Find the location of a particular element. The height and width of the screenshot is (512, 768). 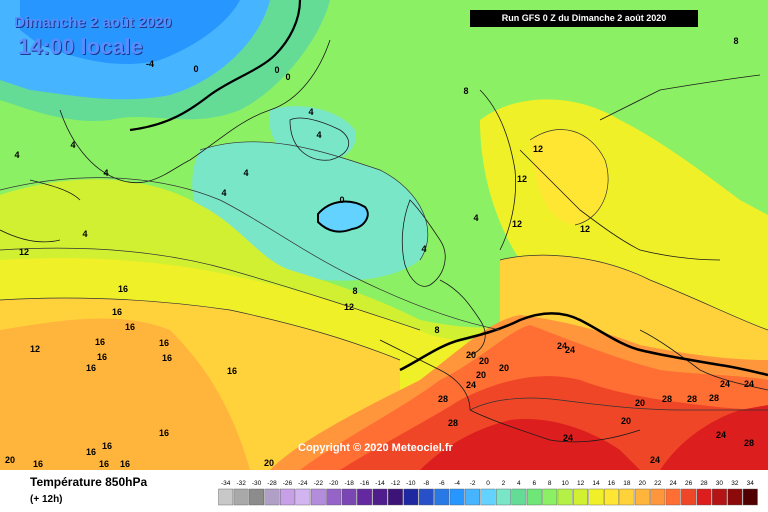

legend-tick-label: 0 is located at coordinates (488, 483).